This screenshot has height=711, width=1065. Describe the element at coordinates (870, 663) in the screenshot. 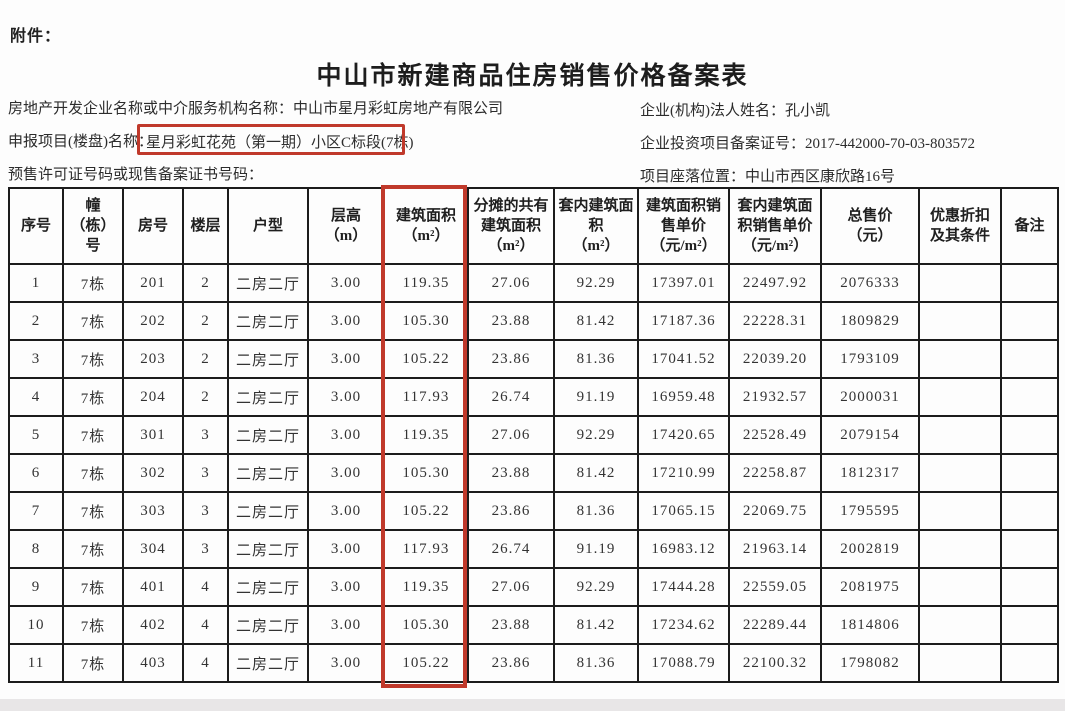

I see `table-cell: 1798082` at that location.